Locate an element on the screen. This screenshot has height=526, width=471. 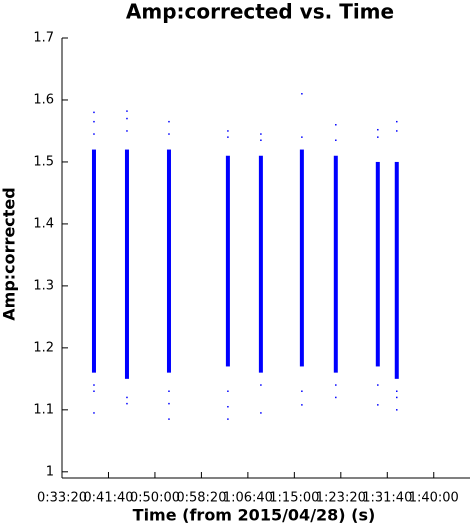
x-tick-label: 1:06:40 is located at coordinates (248, 498).